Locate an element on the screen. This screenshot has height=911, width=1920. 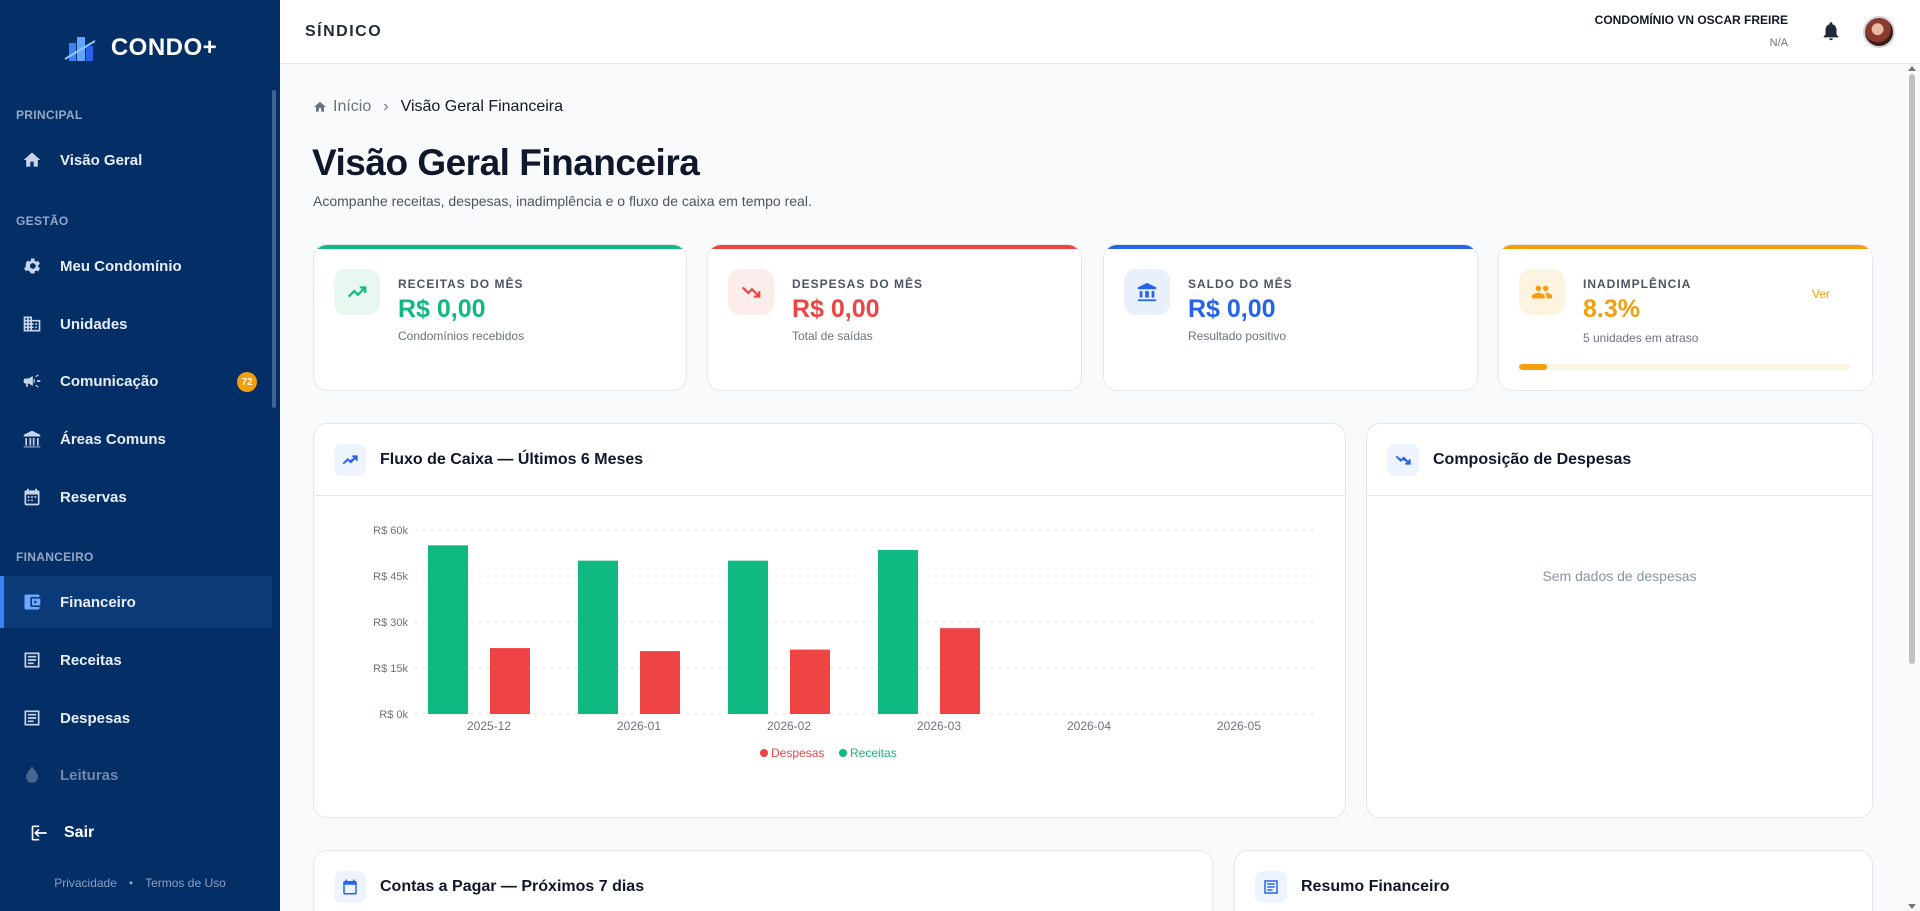
building-icon is located at coordinates (32, 324).